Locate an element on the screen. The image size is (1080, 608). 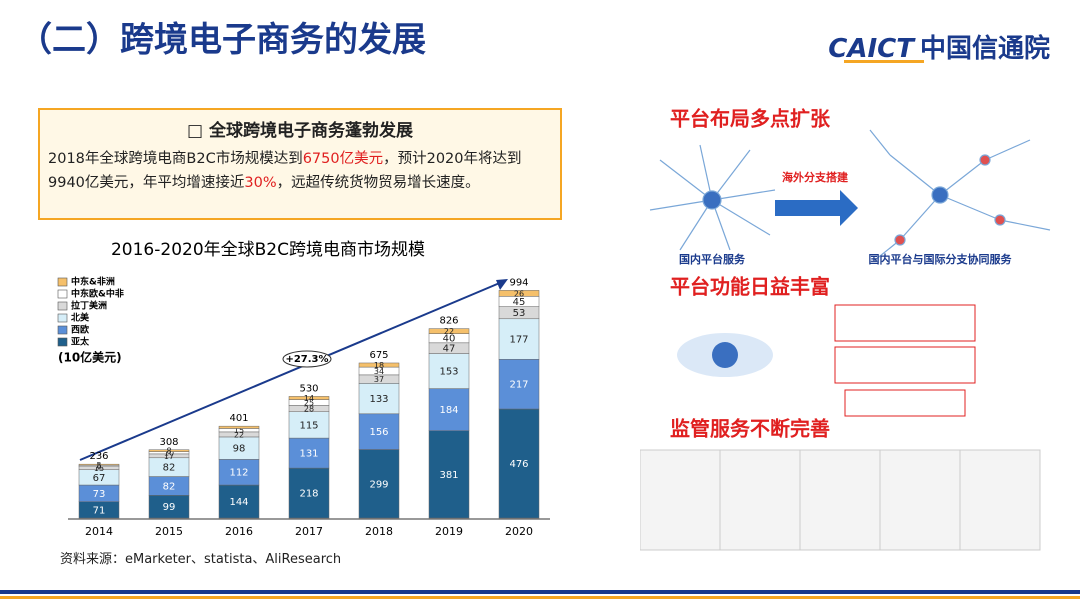
data-label: 25 is located at coordinates (309, 402).